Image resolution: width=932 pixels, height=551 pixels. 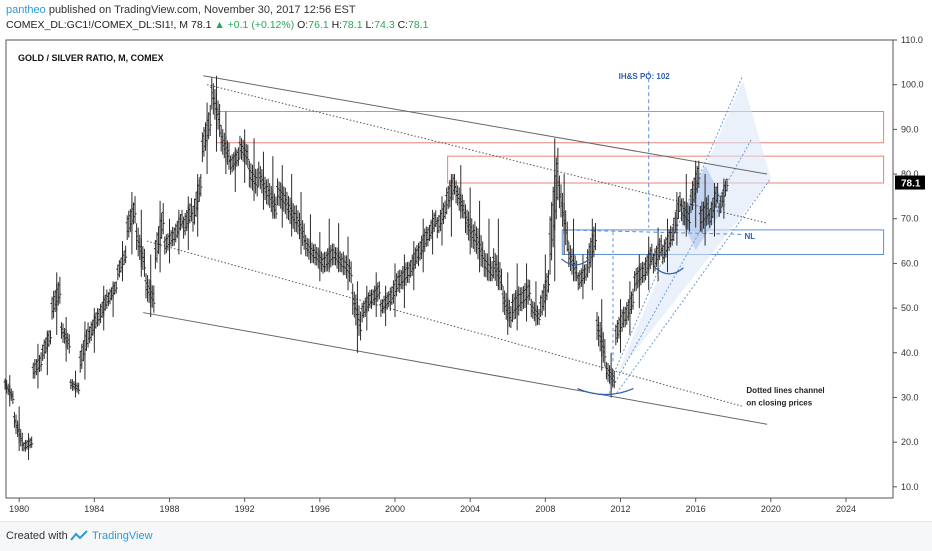 I want to click on last-price-label: 78.1, so click(x=911, y=184).